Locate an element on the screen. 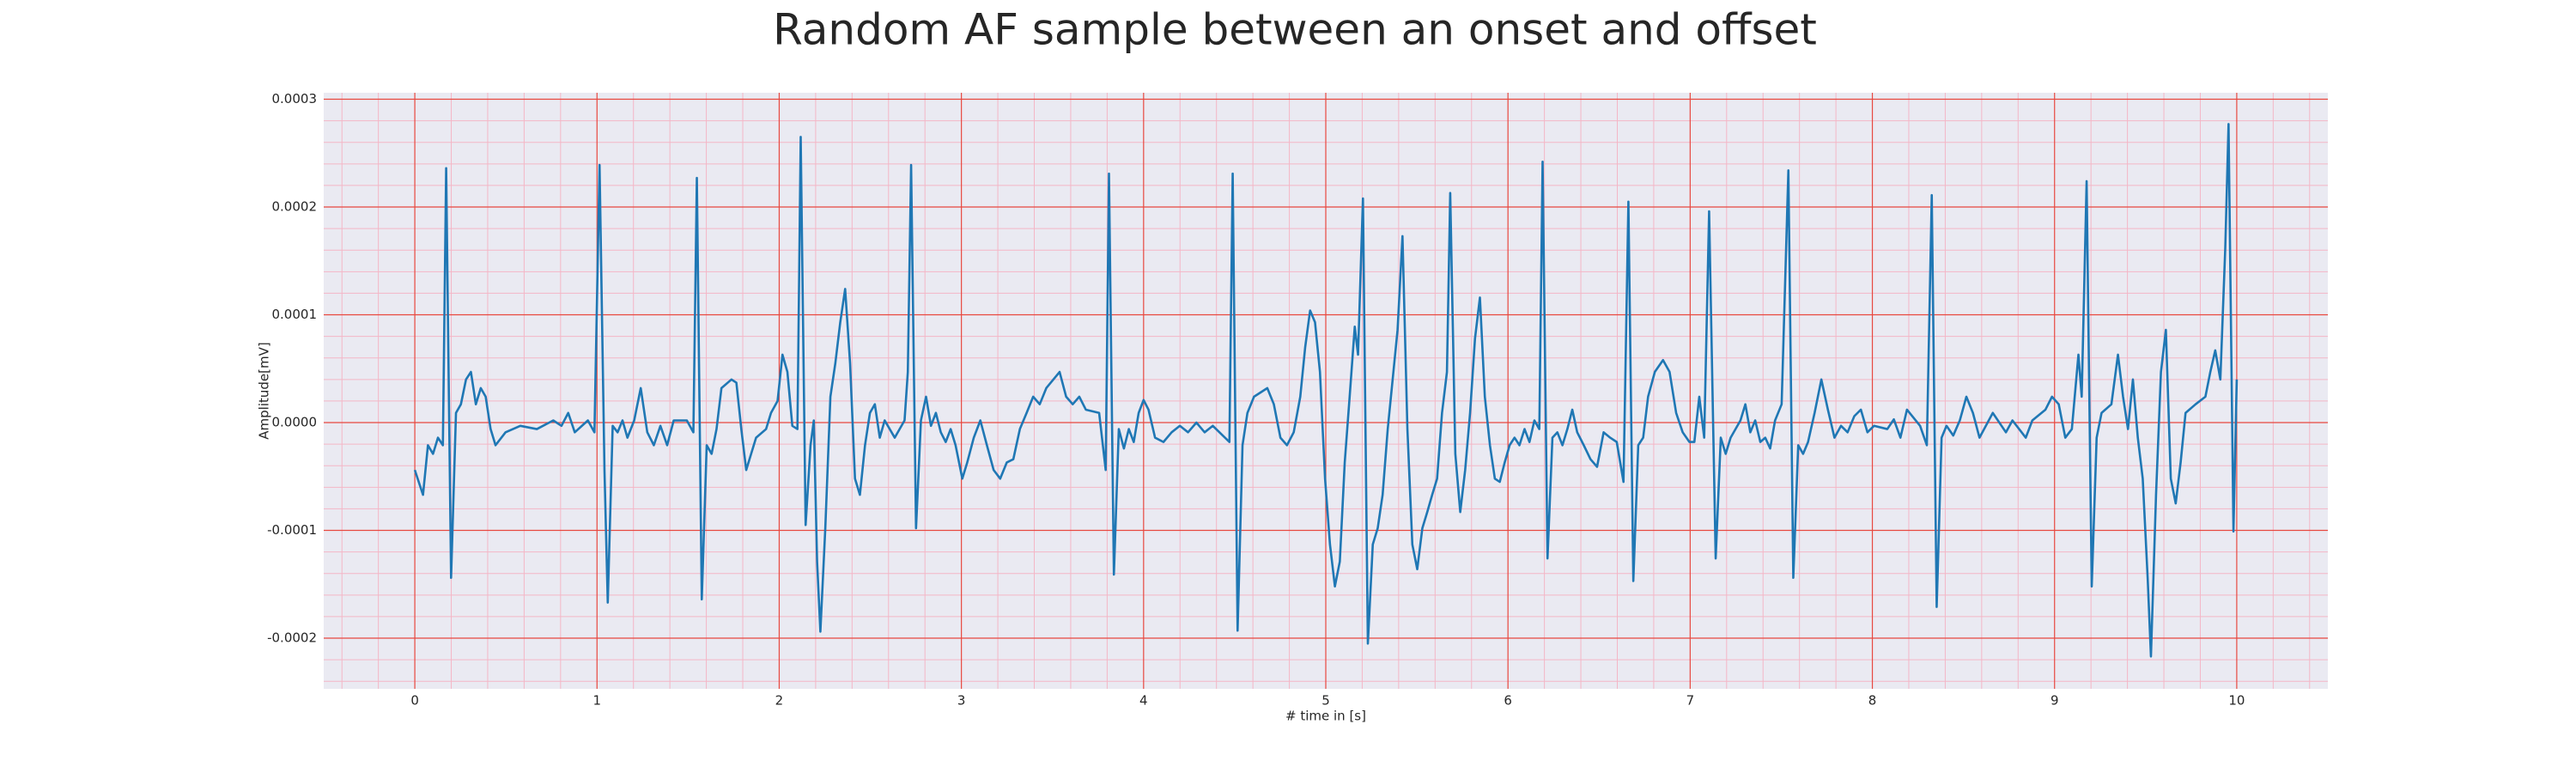 This screenshot has width=2576, height=773. y-tick-label: -0.0001 is located at coordinates (292, 530).